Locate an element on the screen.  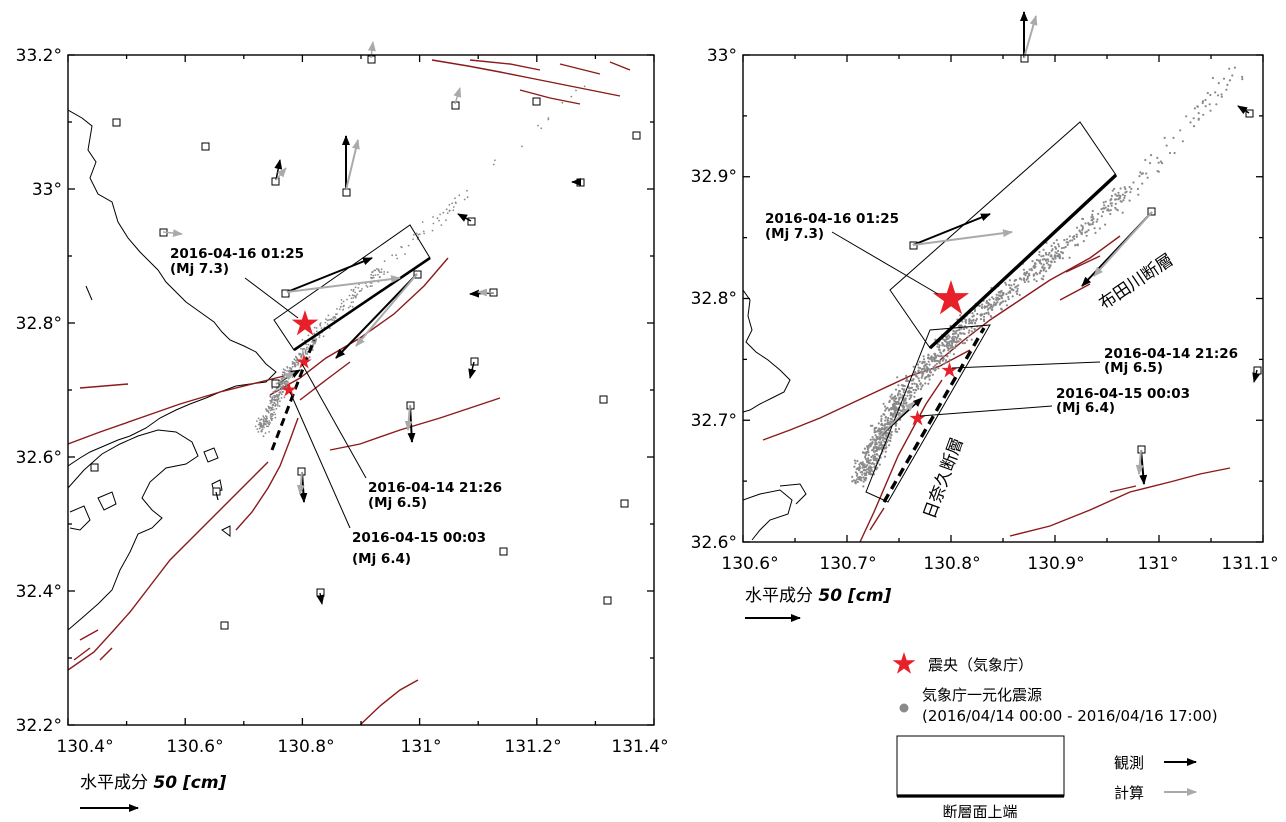
right-coastline is located at coordinates (775, 415).